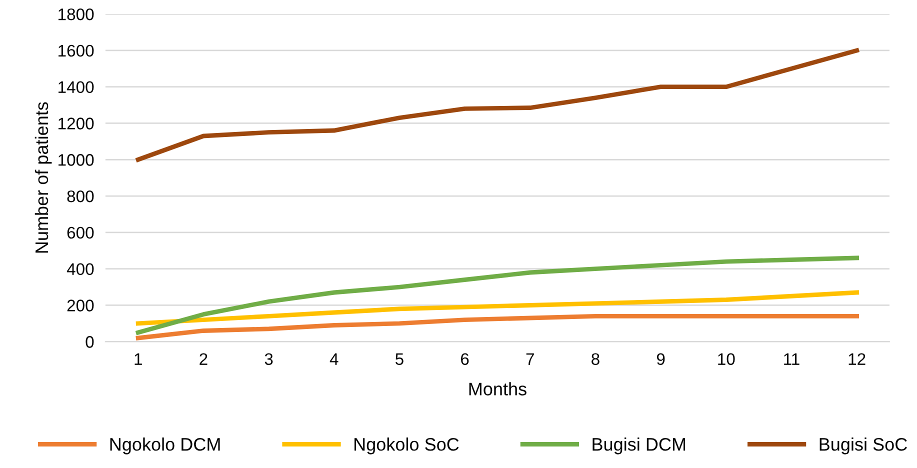 The width and height of the screenshot is (917, 468). What do you see at coordinates (726, 359) in the screenshot?
I see `x-tick-label: 10` at bounding box center [726, 359].